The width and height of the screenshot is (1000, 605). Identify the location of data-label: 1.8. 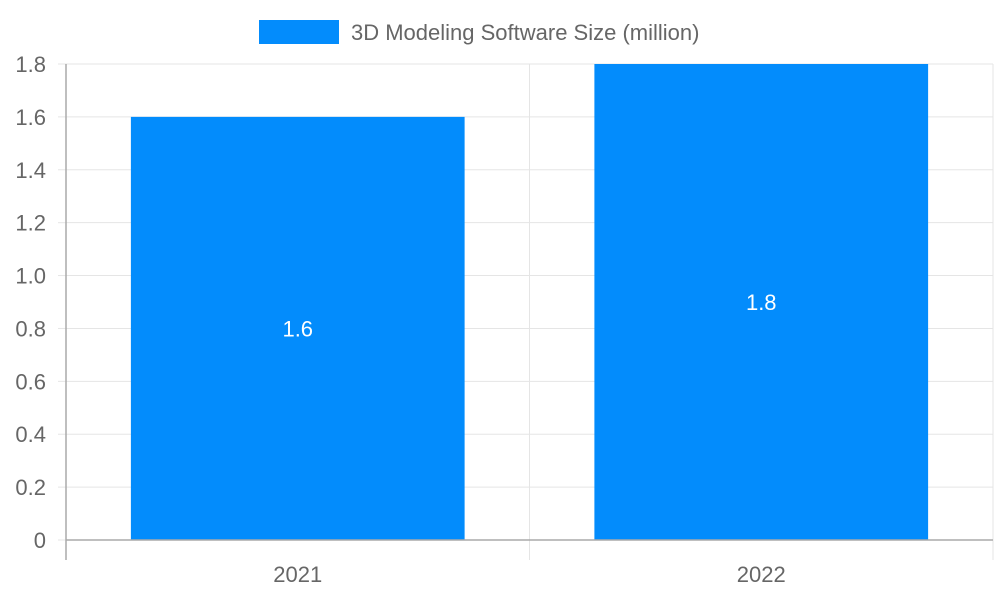
(761, 302).